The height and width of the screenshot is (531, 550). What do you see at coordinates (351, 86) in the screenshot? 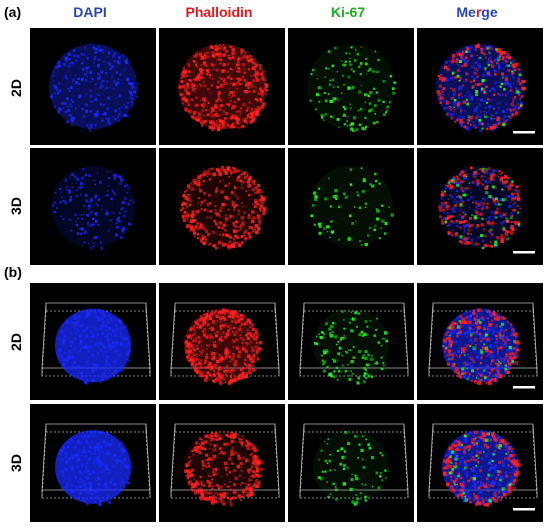
I see `micrograph-a-2d-ki67` at bounding box center [351, 86].